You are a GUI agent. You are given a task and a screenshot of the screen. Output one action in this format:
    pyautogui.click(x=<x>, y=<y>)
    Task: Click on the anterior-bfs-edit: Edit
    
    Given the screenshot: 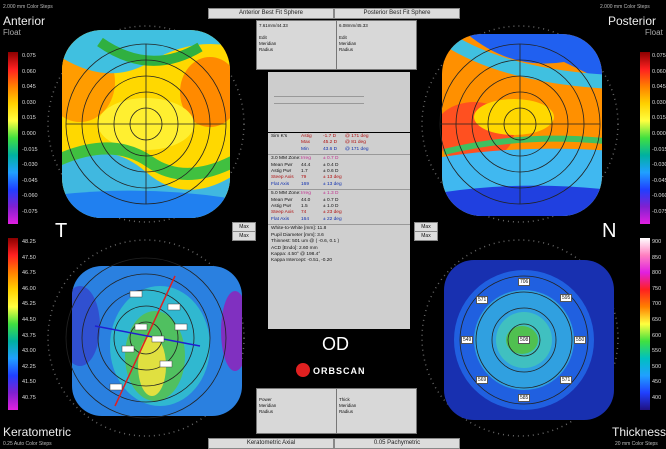 What is the action you would take?
    pyautogui.click(x=263, y=37)
    